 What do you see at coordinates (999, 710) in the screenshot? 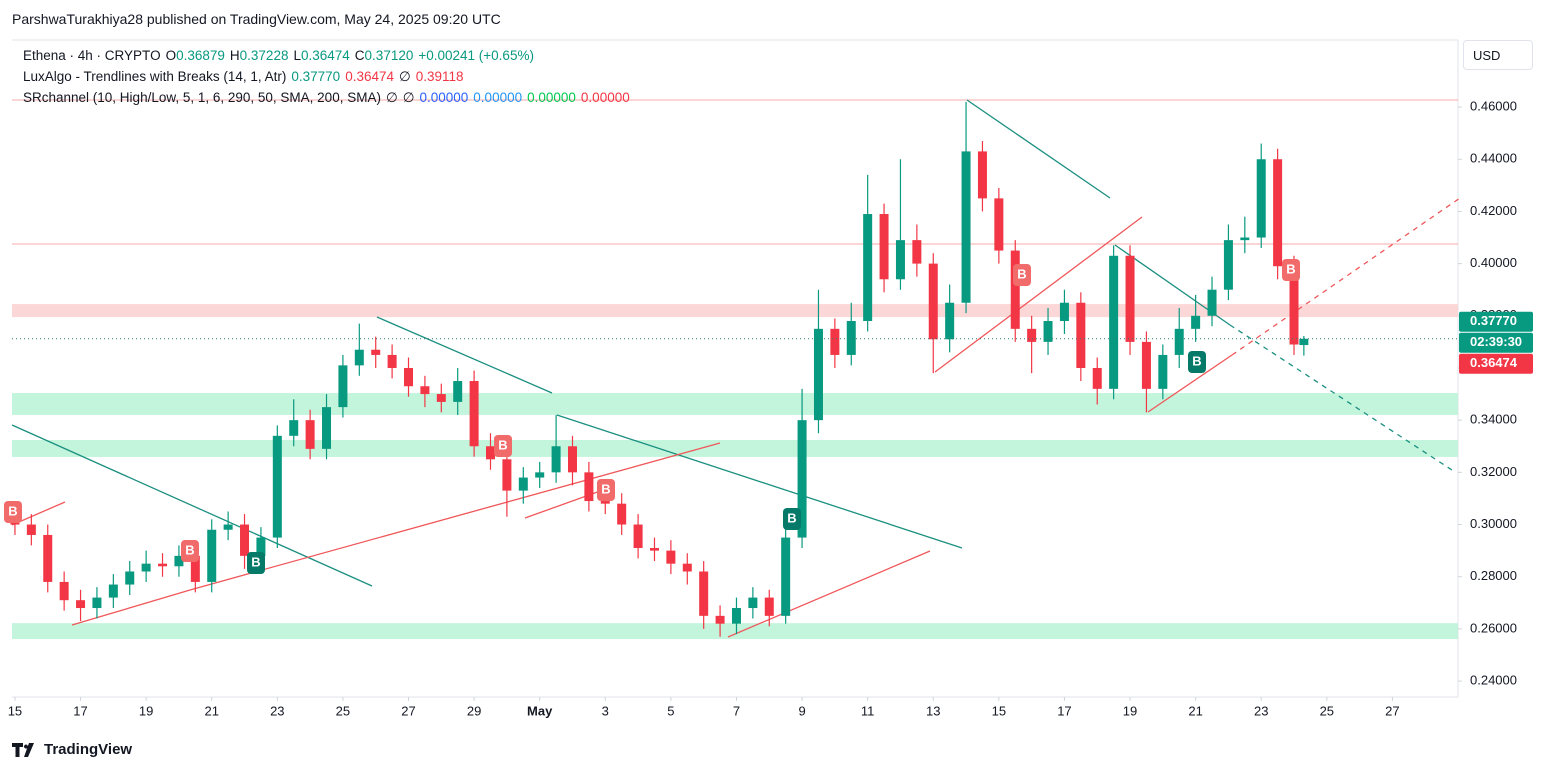
I see `x-tick-label: 15` at bounding box center [999, 710].